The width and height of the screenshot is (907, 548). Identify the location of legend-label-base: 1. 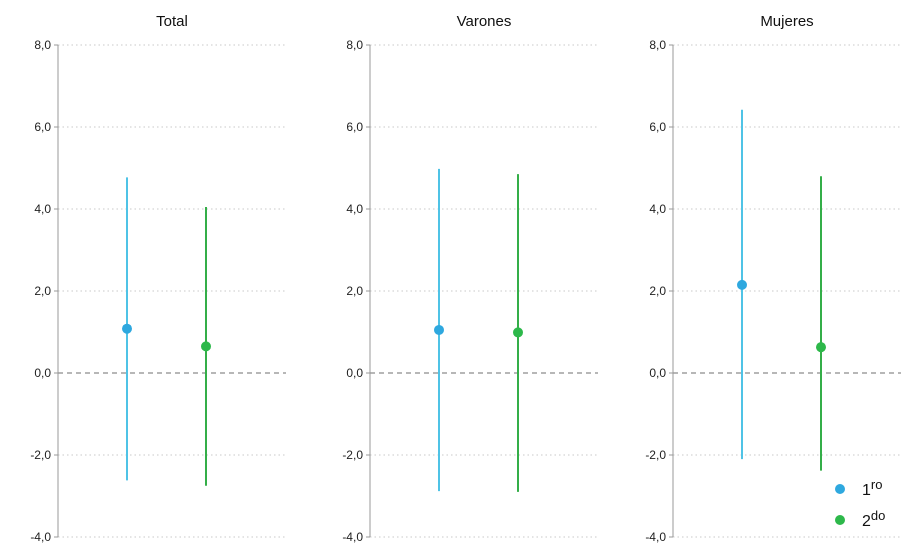
(866, 490).